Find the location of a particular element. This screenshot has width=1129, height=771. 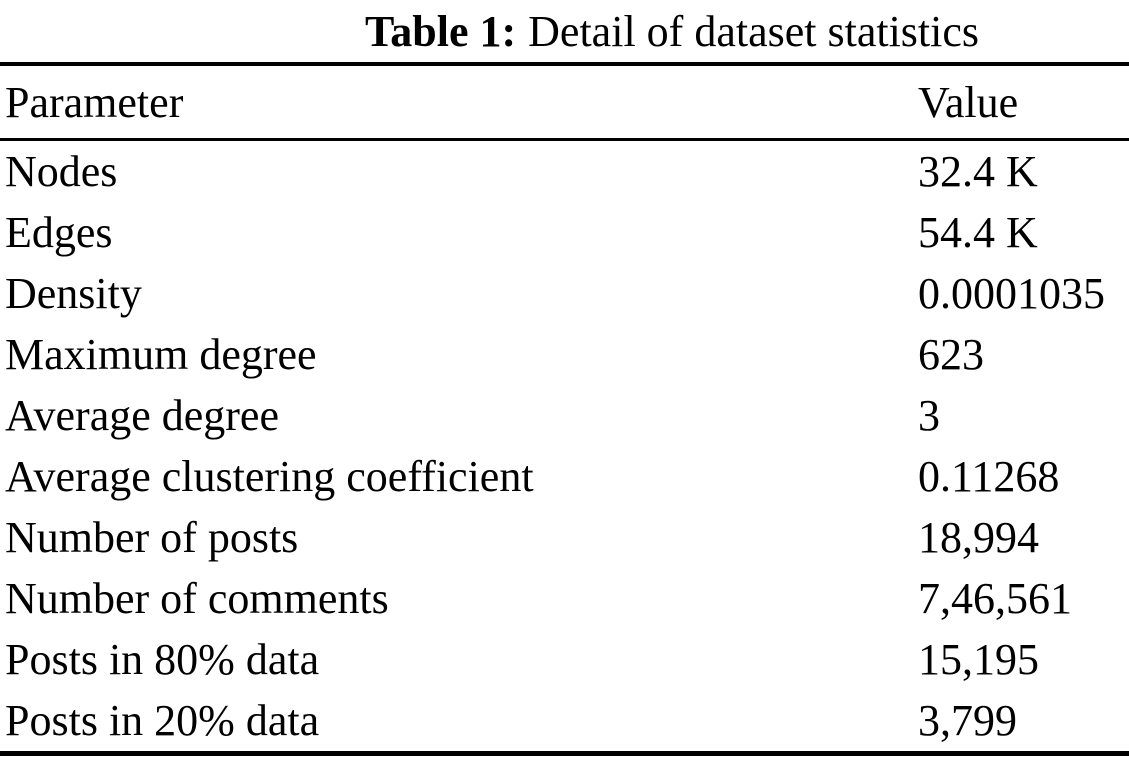

row-parameter: Edges is located at coordinates (59, 232).